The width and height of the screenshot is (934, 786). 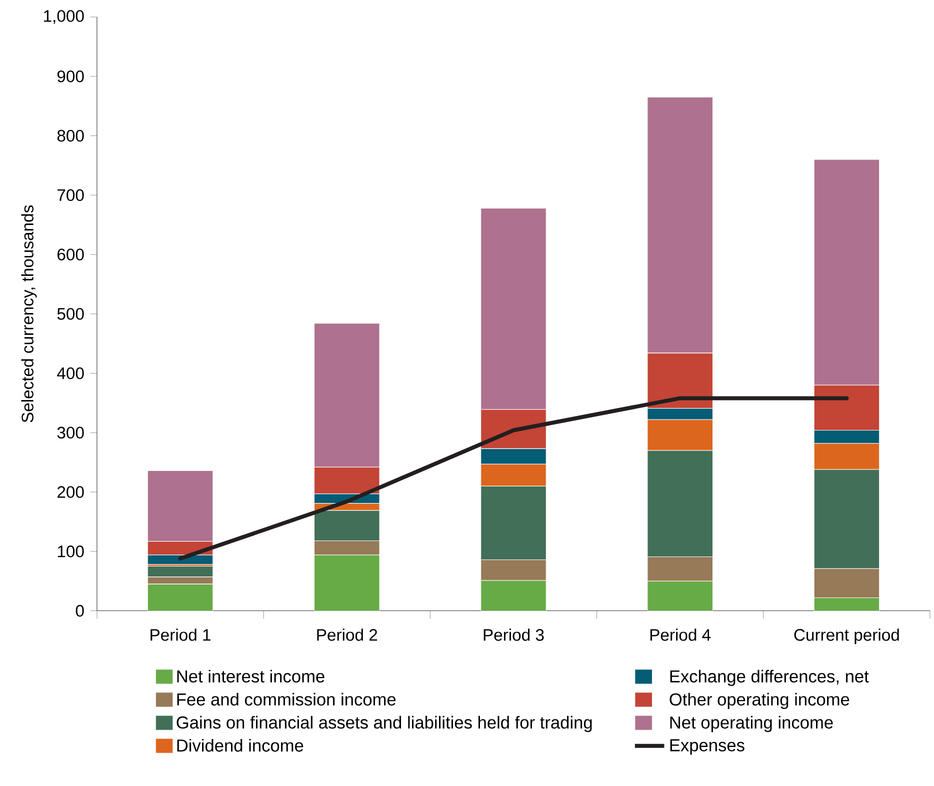 I want to click on legend-label: Gains on financial assets and liabilities held for trading, so click(x=384, y=724).